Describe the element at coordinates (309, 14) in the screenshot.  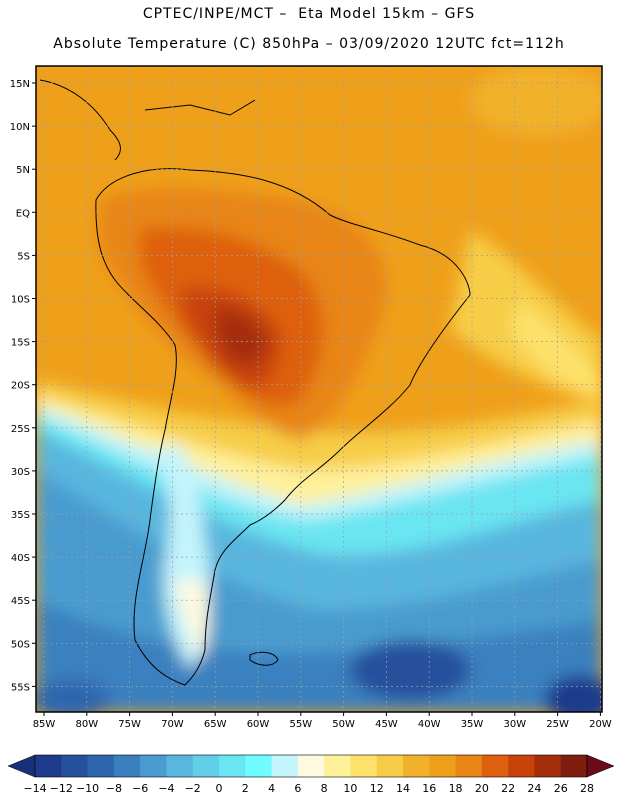
I see `chart-title-line1: CPTEC/INPE/MCT – Eta Model 15km – GFS` at that location.